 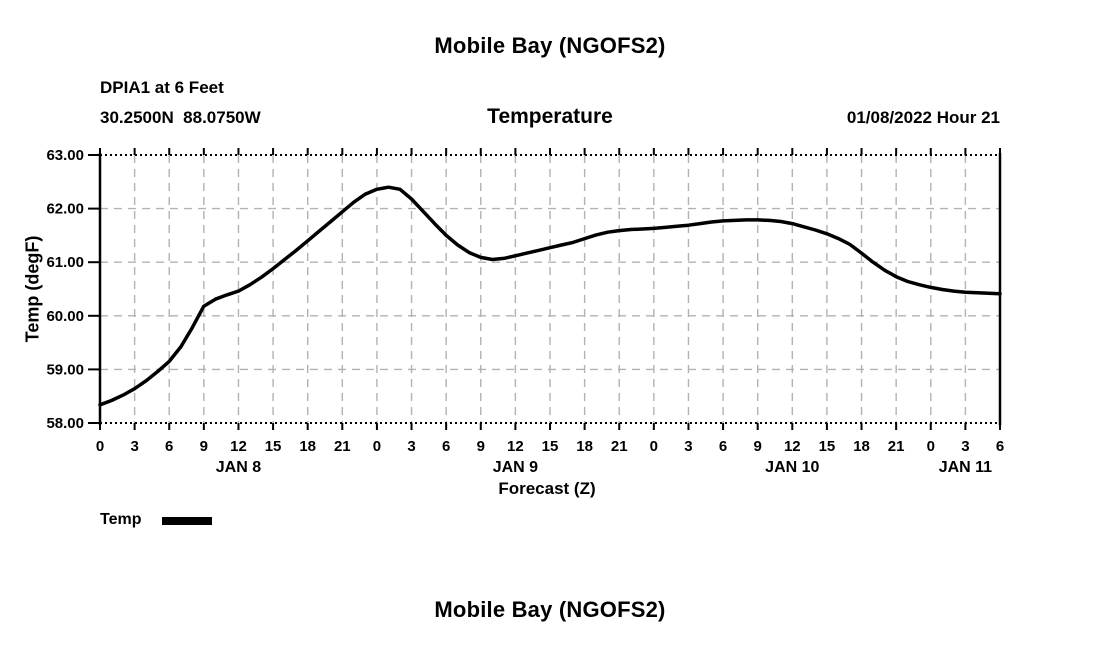 I want to click on y-axis-label: Temp (degF), so click(x=32, y=289).